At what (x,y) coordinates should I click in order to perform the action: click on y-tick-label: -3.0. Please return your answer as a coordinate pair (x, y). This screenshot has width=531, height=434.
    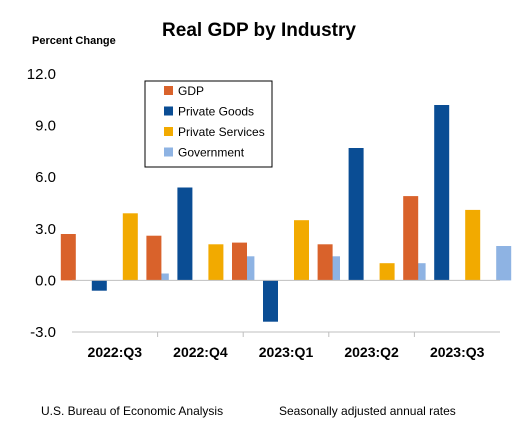
    Looking at the image, I should click on (43, 332).